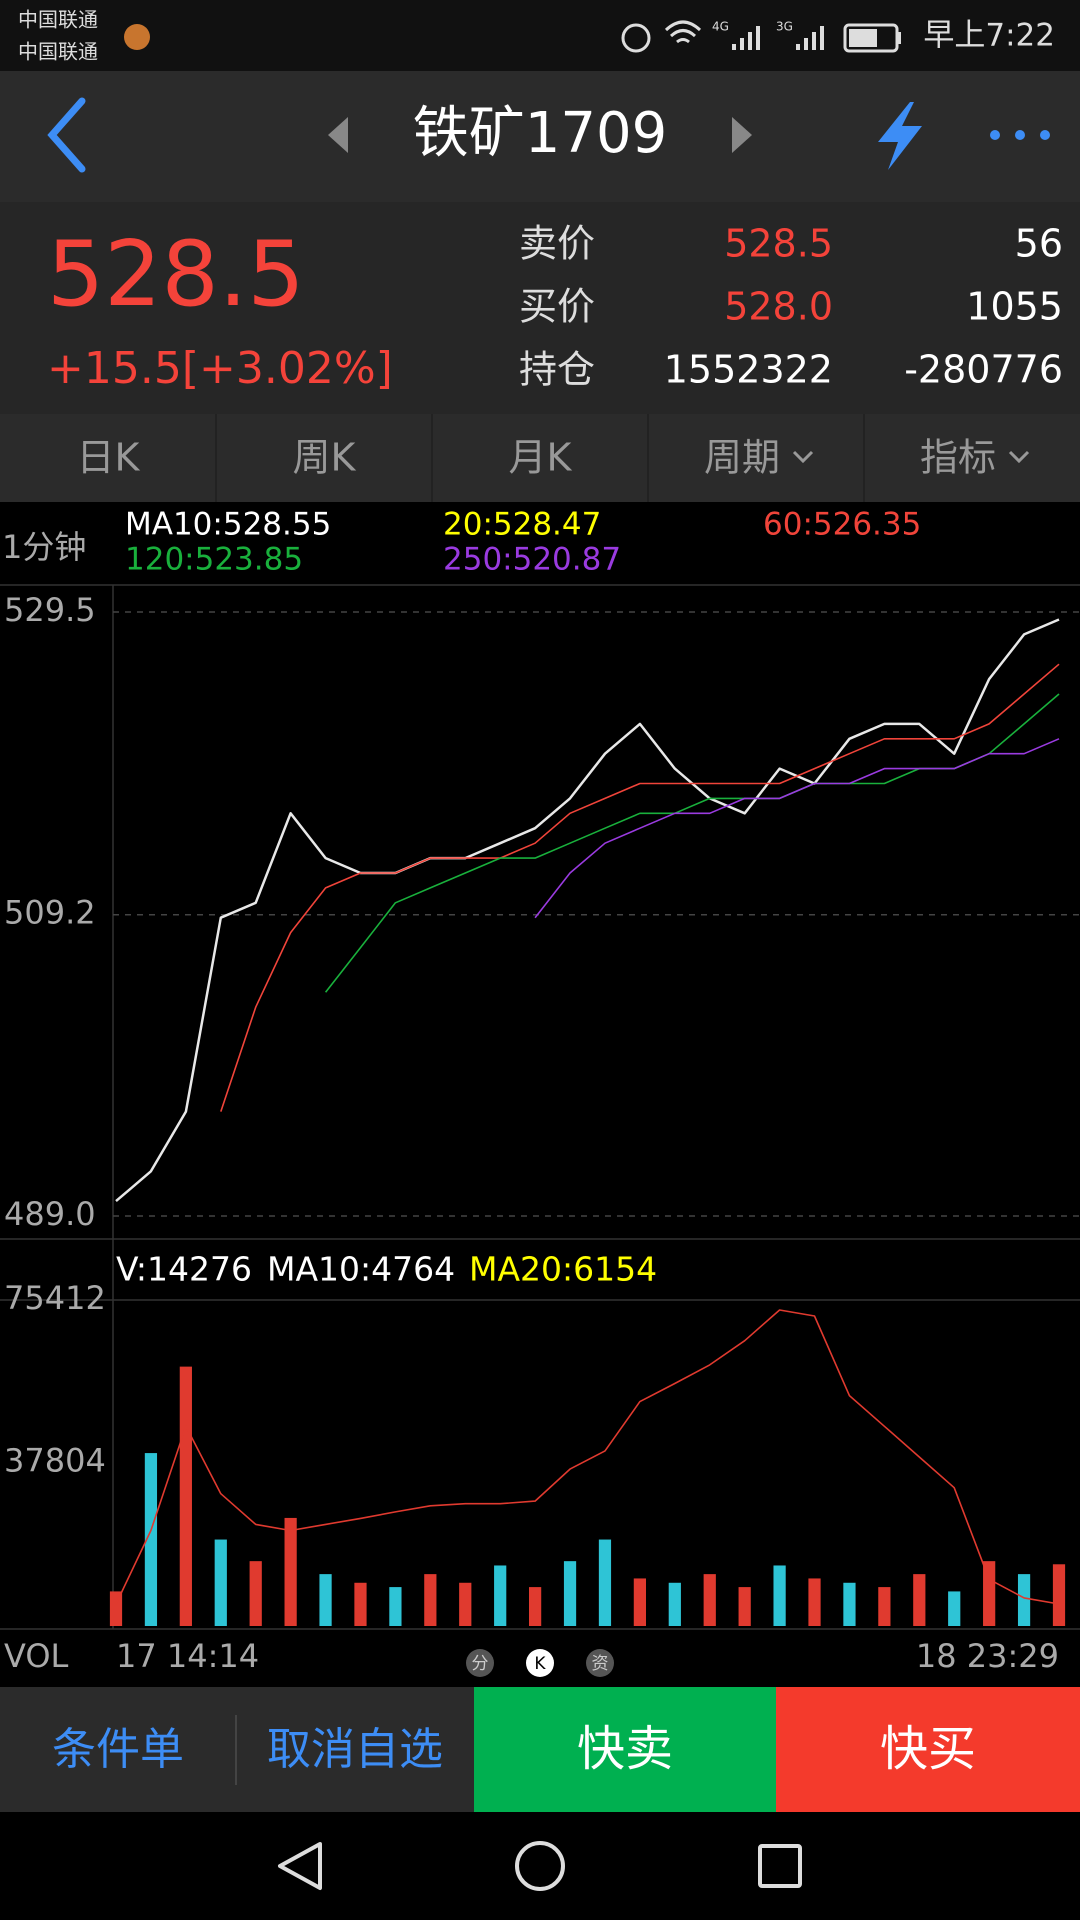 This screenshot has height=1920, width=1080. Describe the element at coordinates (50, 1214) in the screenshot. I see `y-tick-label: 489.0` at that location.